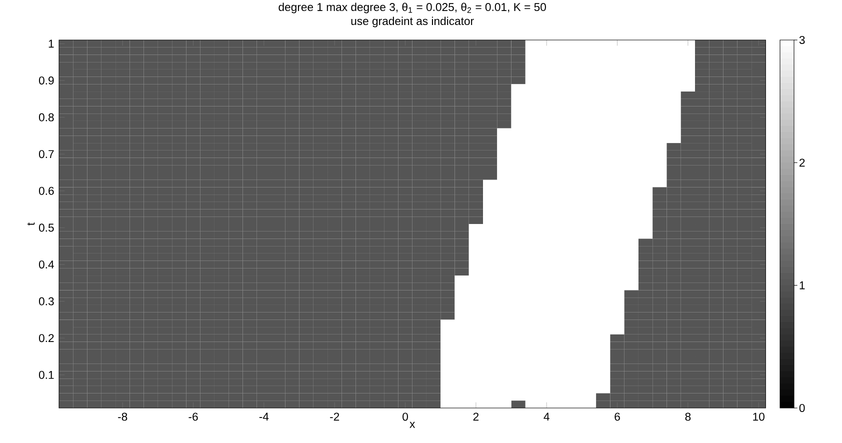 This screenshot has width=842, height=443. Describe the element at coordinates (413, 425) in the screenshot. I see `x-axis-title: x` at that location.